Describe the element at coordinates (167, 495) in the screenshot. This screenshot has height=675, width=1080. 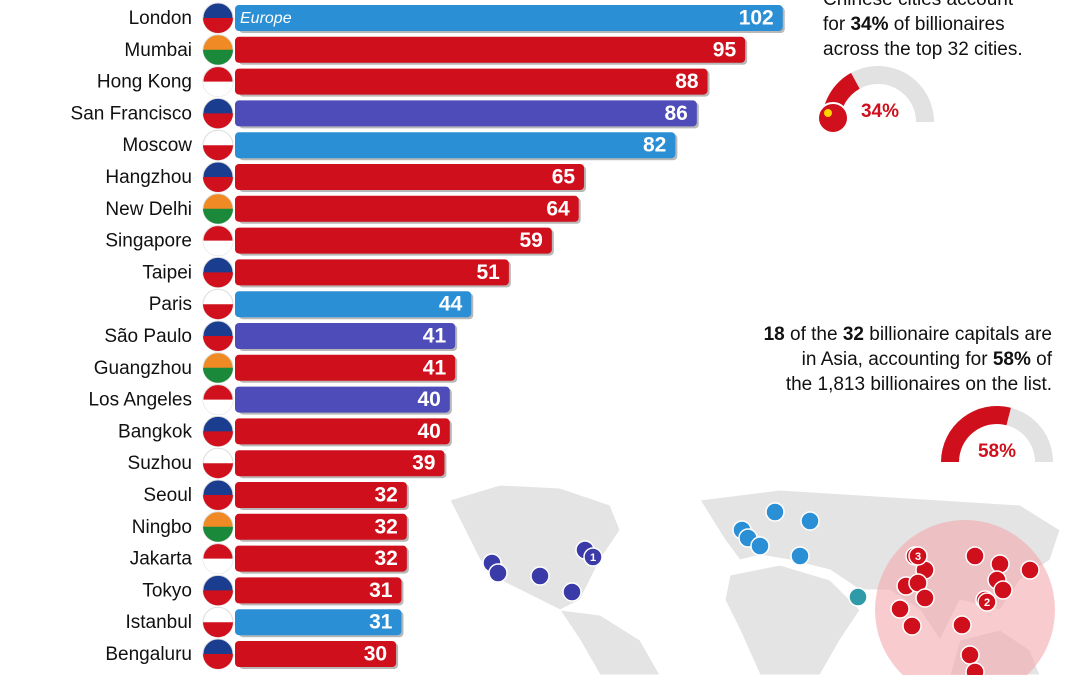
I see `category-label: Seoul` at that location.